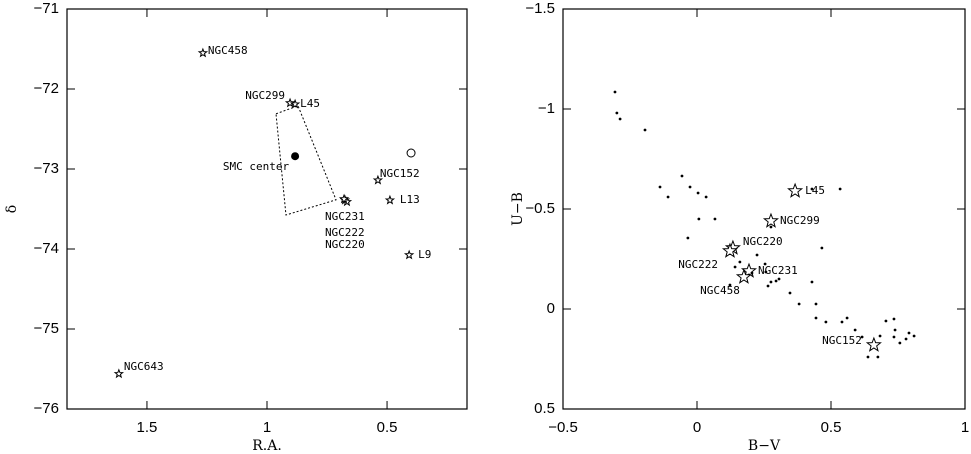 This screenshot has width=971, height=454. What do you see at coordinates (540, 8) in the screenshot?
I see `y-tick-label: −1.5` at bounding box center [540, 8].